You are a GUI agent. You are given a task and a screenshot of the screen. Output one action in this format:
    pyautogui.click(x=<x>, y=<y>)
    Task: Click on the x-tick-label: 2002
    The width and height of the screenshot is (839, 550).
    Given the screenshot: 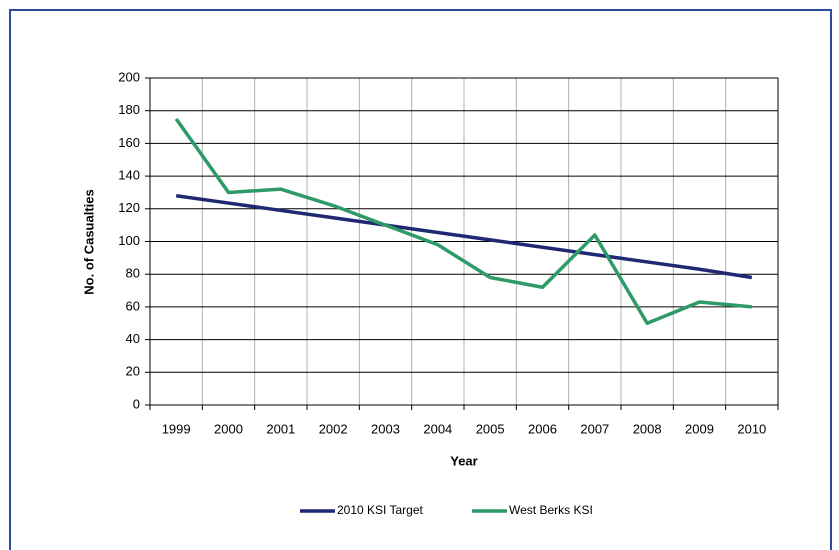 What is the action you would take?
    pyautogui.click(x=333, y=428)
    